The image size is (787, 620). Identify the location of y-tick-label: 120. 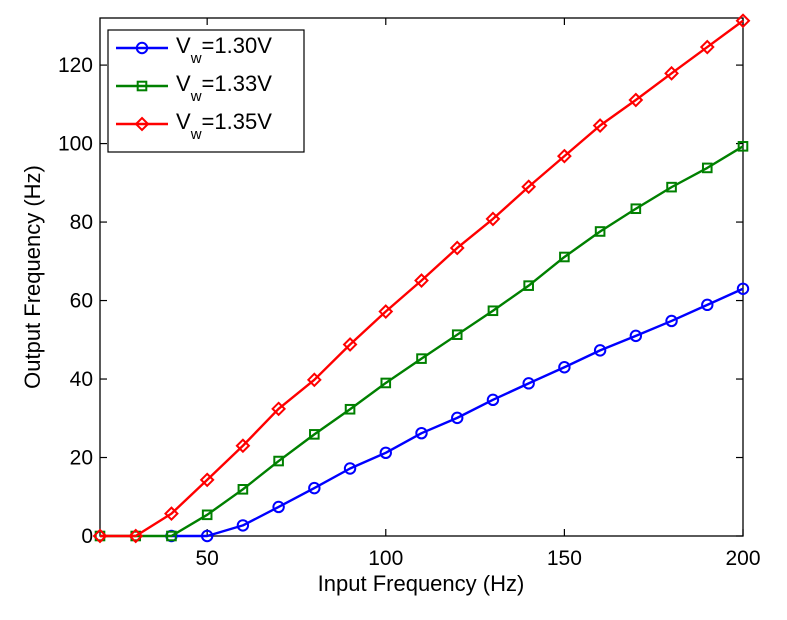
(75, 65).